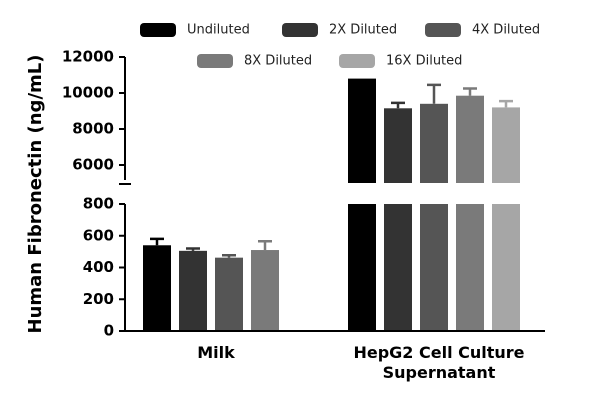 The image size is (600, 420). I want to click on y-tick-label: 10000, so click(88, 93).